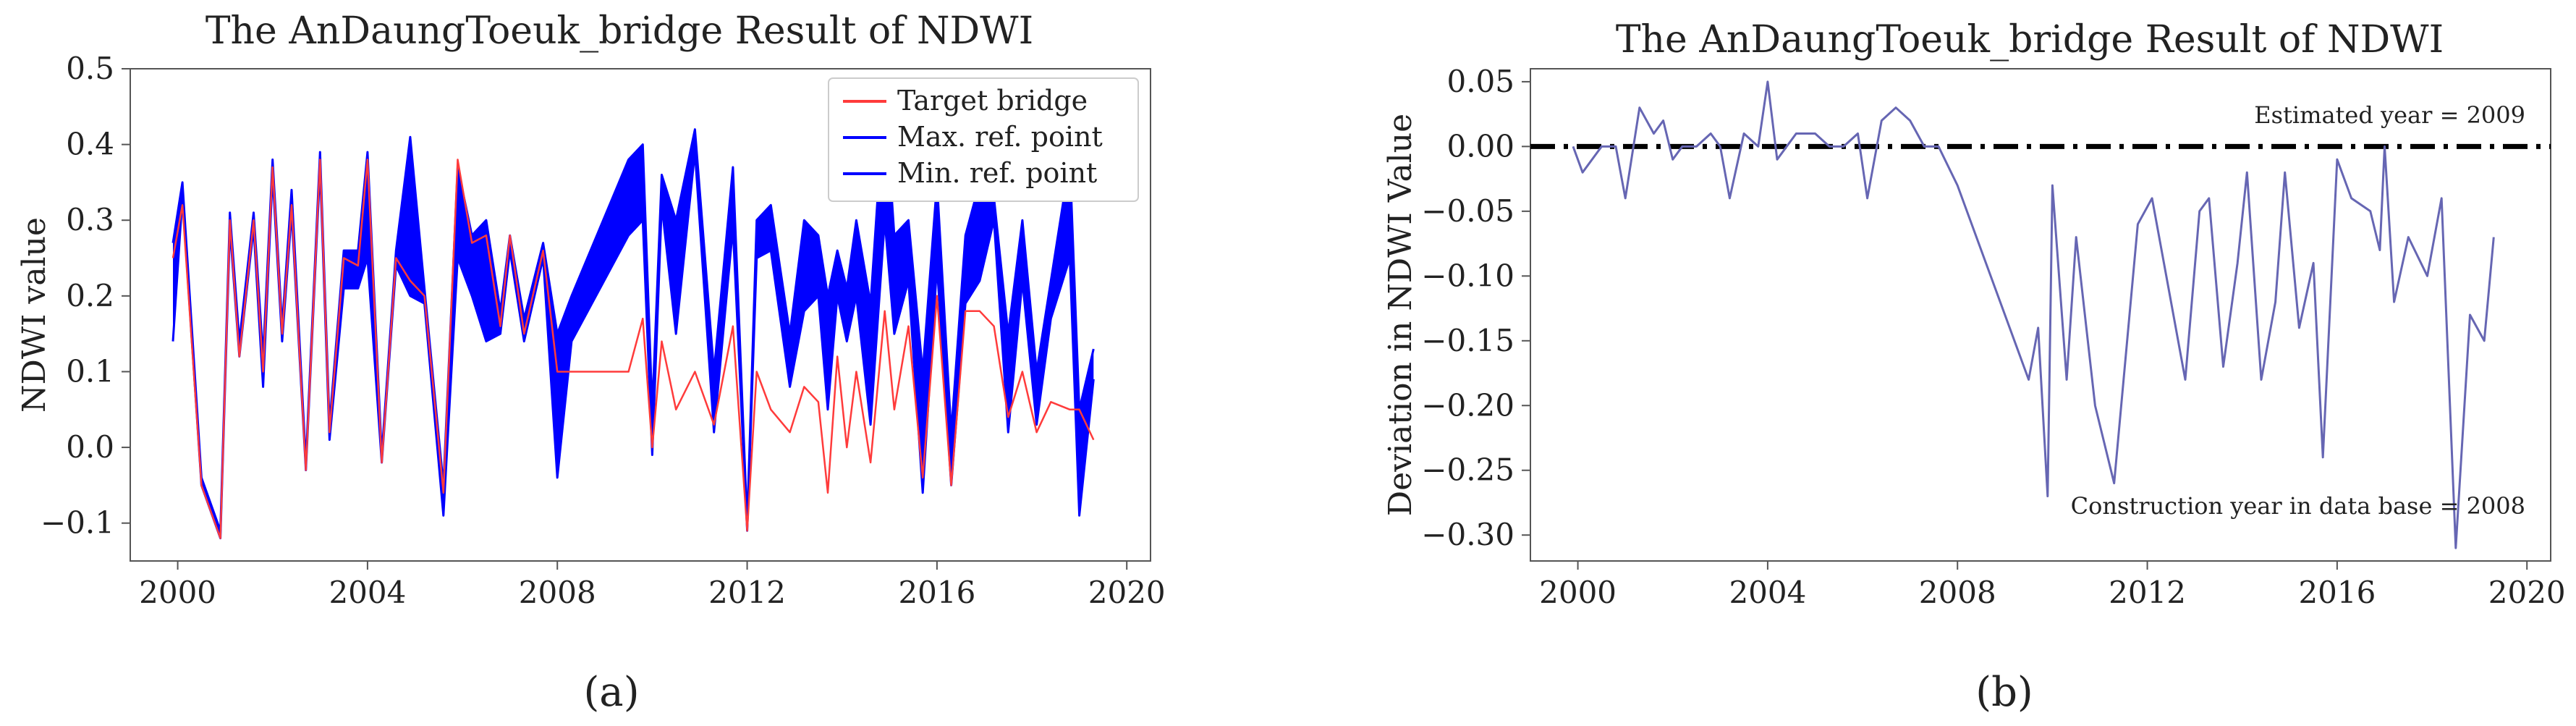 This screenshot has width=2576, height=726. I want to click on chart-a-ytick-label: −0.1, so click(77, 523).